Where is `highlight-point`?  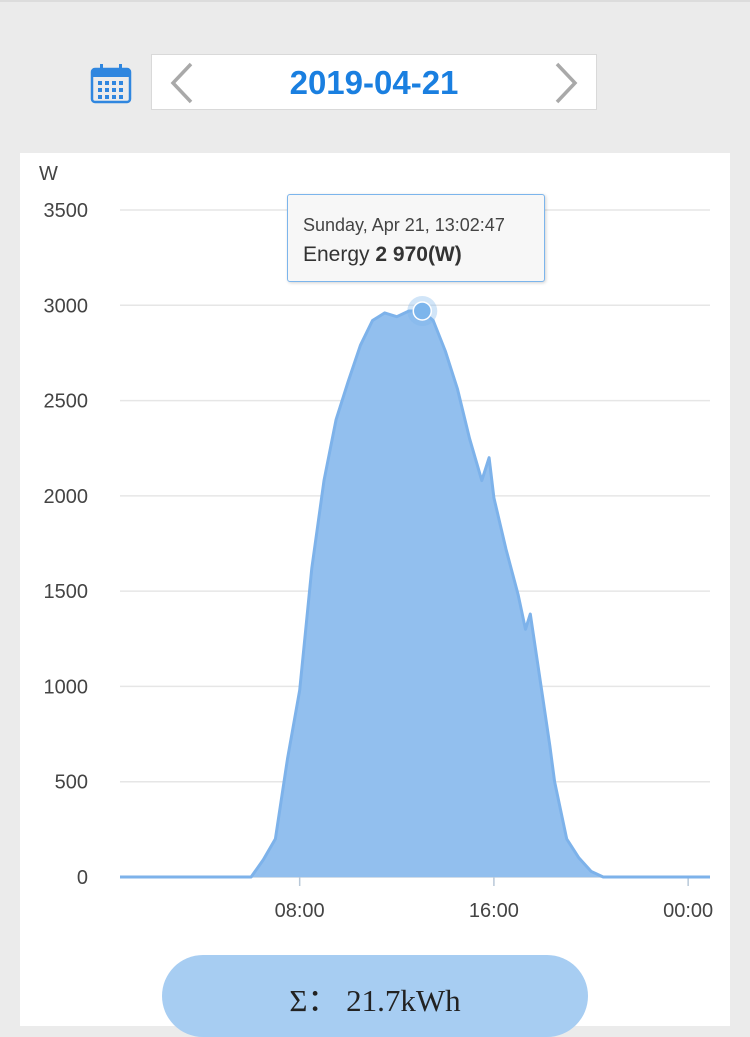
highlight-point is located at coordinates (422, 311).